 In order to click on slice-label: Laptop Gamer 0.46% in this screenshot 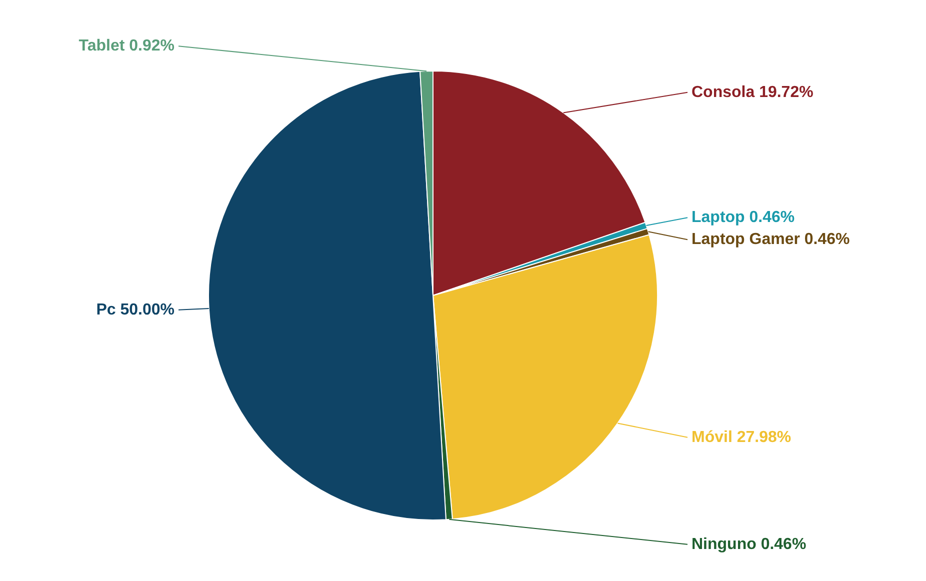, I will do `click(771, 239)`.